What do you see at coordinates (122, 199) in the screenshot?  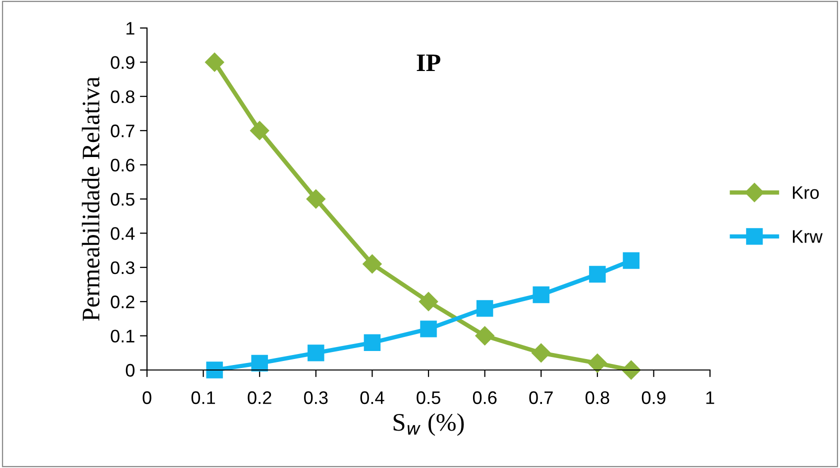 I see `y-tick-label: 0.5` at bounding box center [122, 199].